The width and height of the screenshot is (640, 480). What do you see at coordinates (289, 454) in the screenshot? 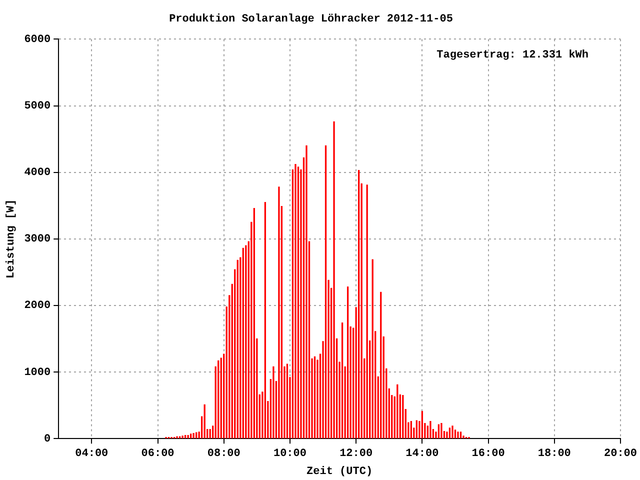
I see `x-tick-label: 10:00` at bounding box center [289, 454].